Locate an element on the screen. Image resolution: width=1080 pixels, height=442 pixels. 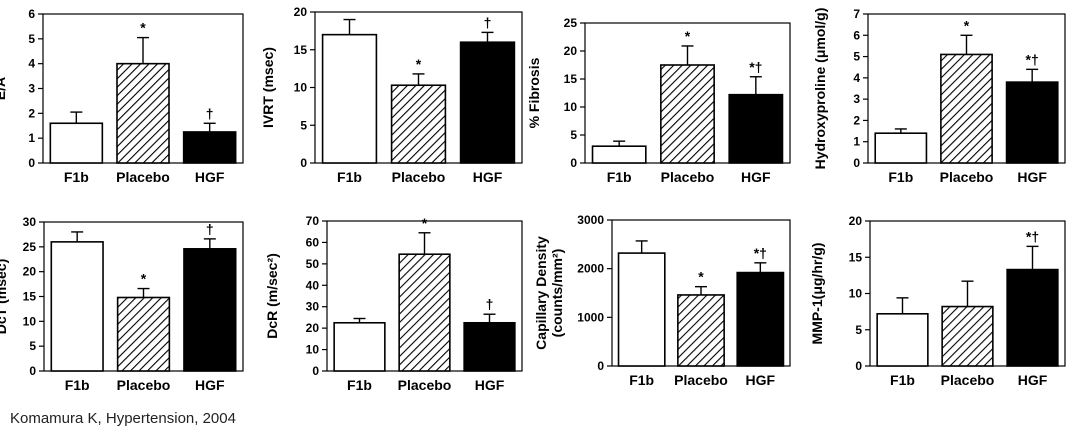
citation-text: Komamura K, Hypertension, 2004 is located at coordinates (123, 418).